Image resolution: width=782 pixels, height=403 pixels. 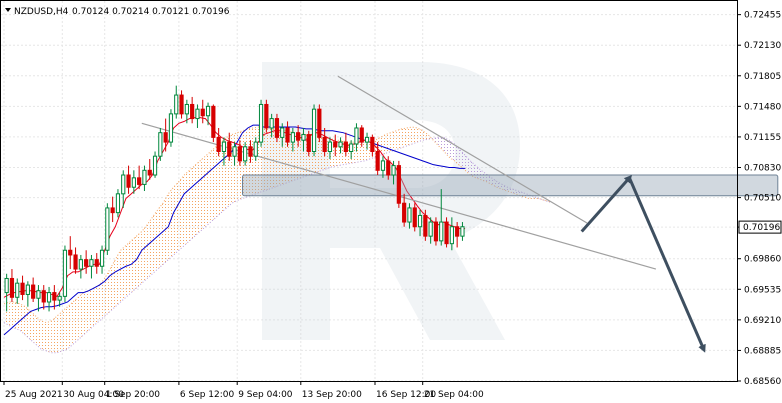 I want to click on time-tick-label: 1 Sep 20:00, so click(x=133, y=395).